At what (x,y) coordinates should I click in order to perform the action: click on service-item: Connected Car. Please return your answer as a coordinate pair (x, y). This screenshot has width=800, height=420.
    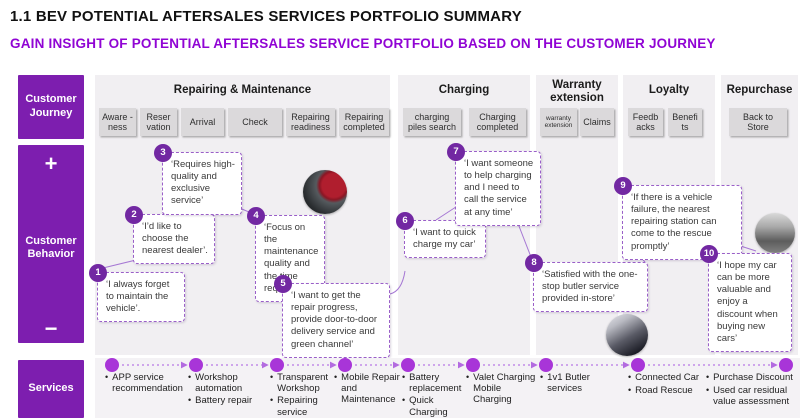
    Looking at the image, I should click on (667, 377).